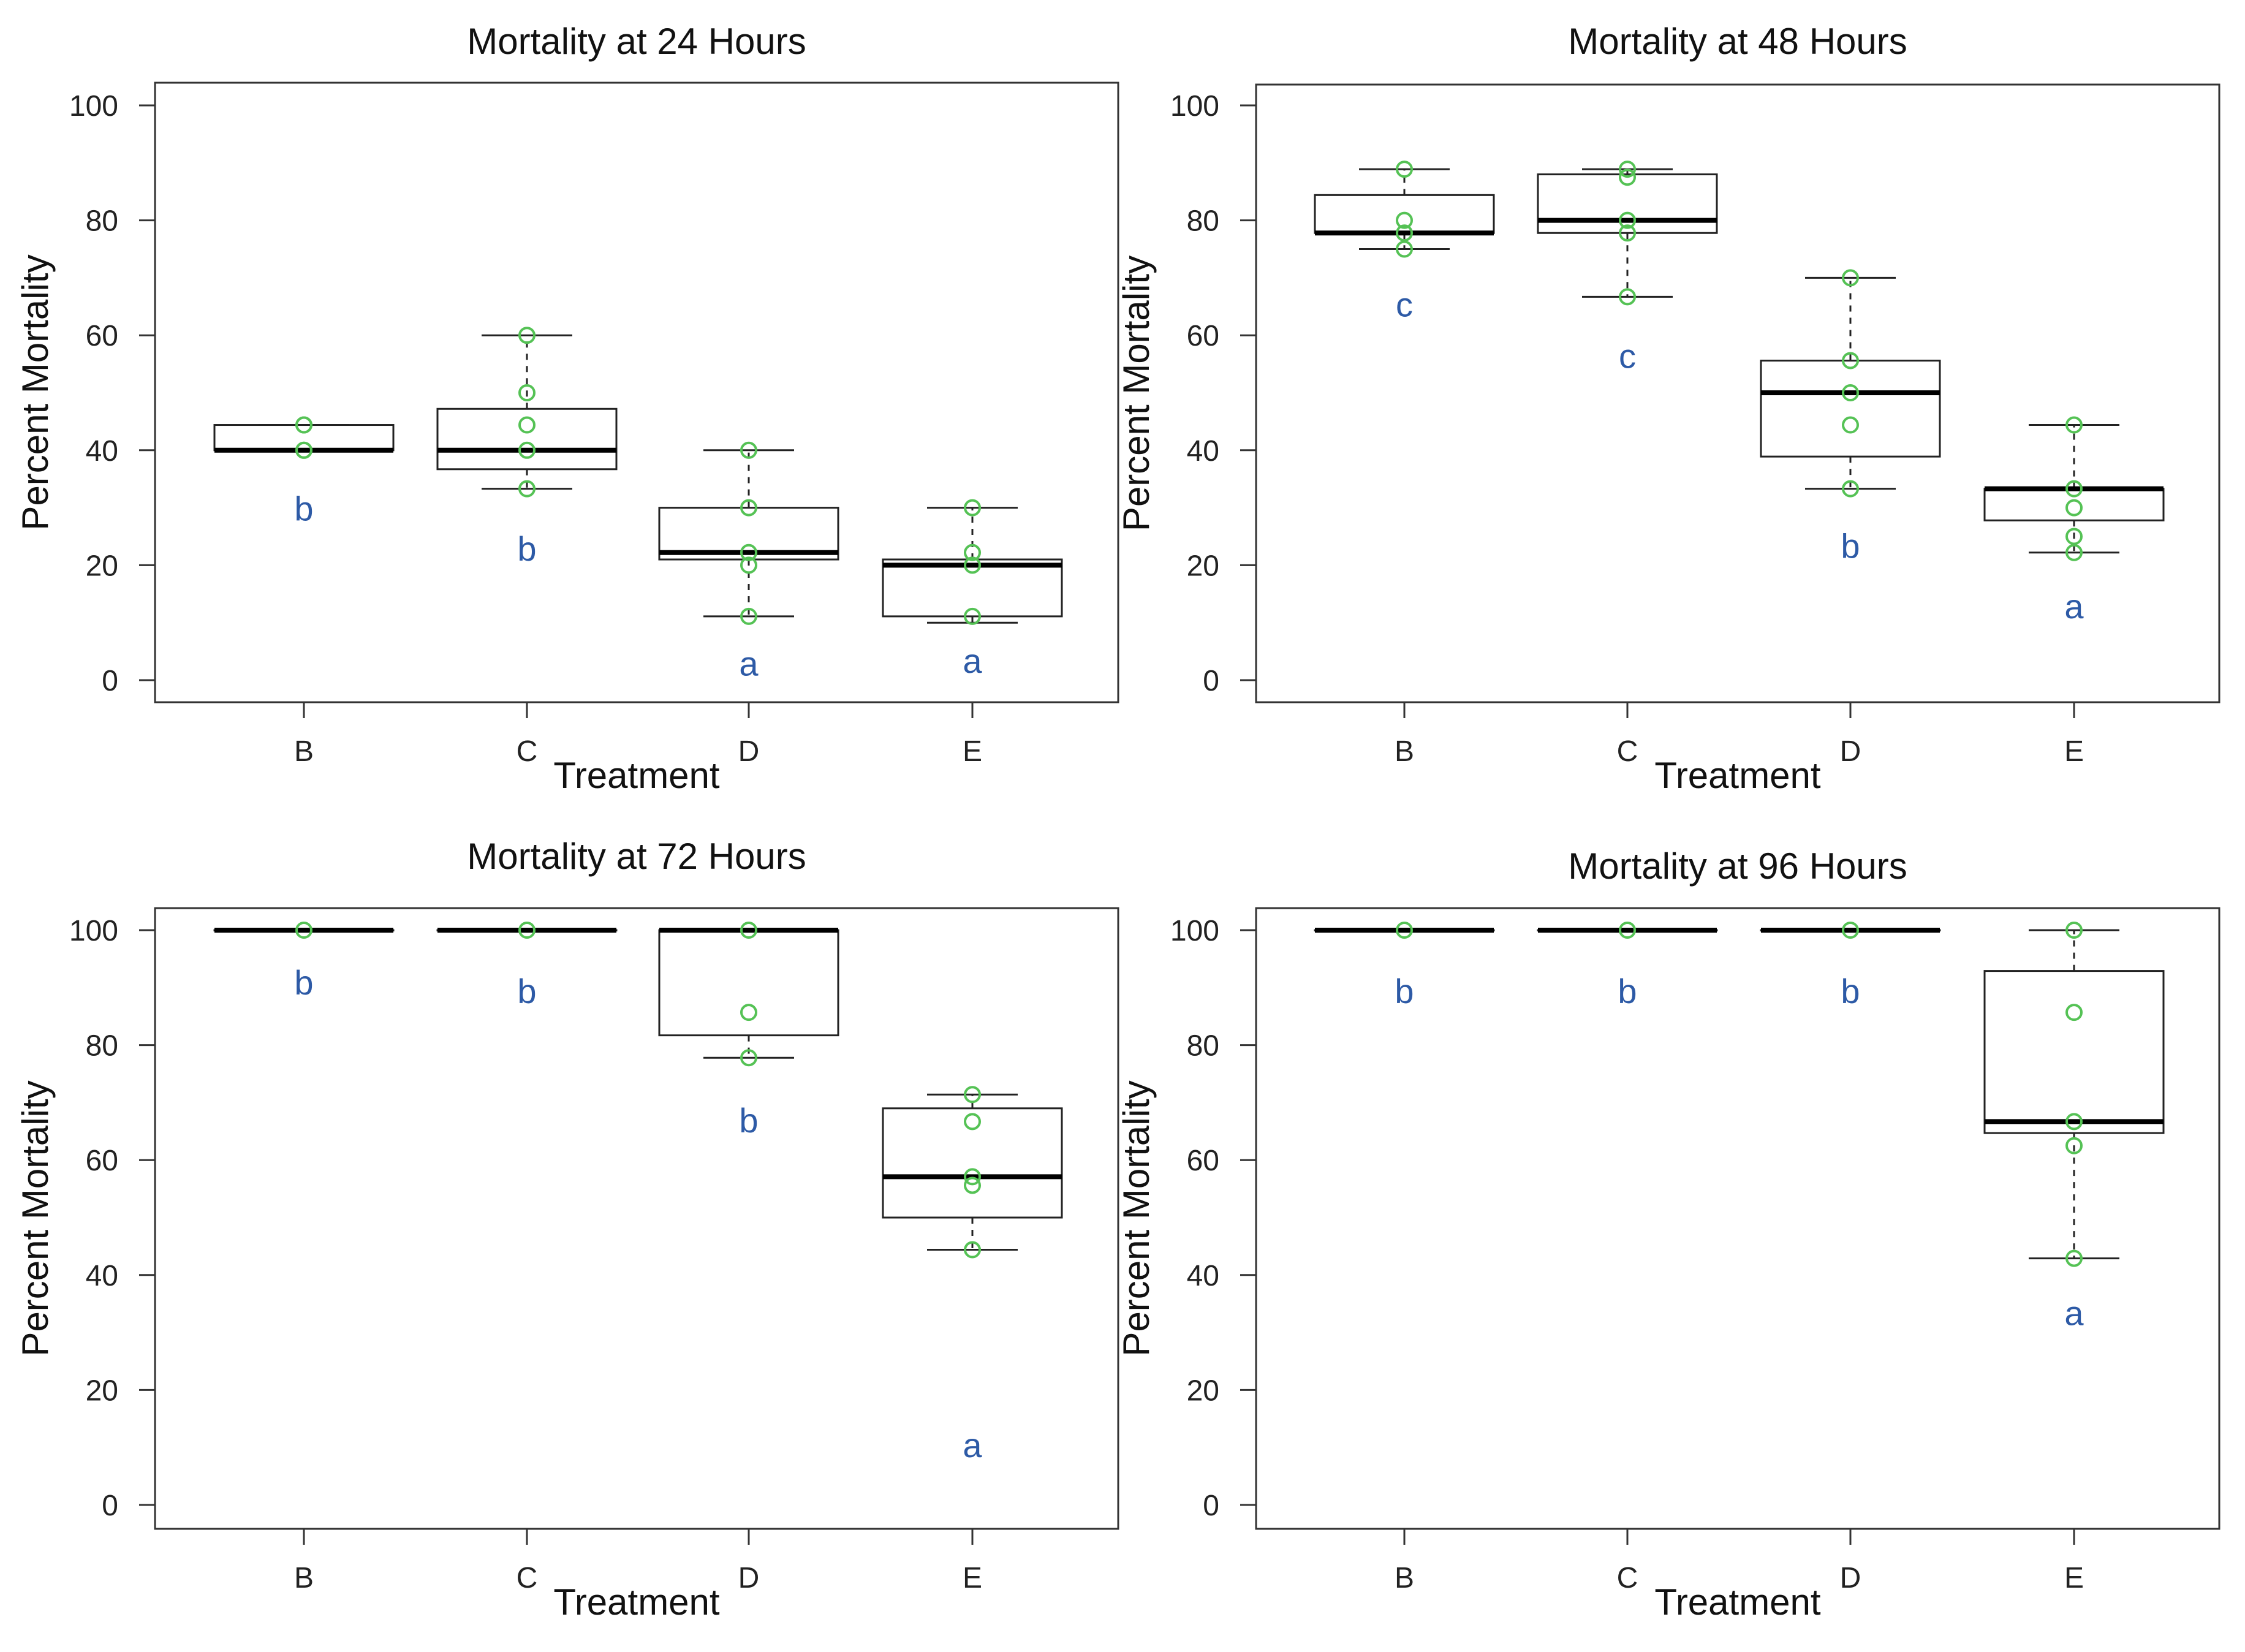 This screenshot has width=2245, height=1652. Describe the element at coordinates (110, 681) in the screenshot. I see `y-tick-label: 0` at that location.